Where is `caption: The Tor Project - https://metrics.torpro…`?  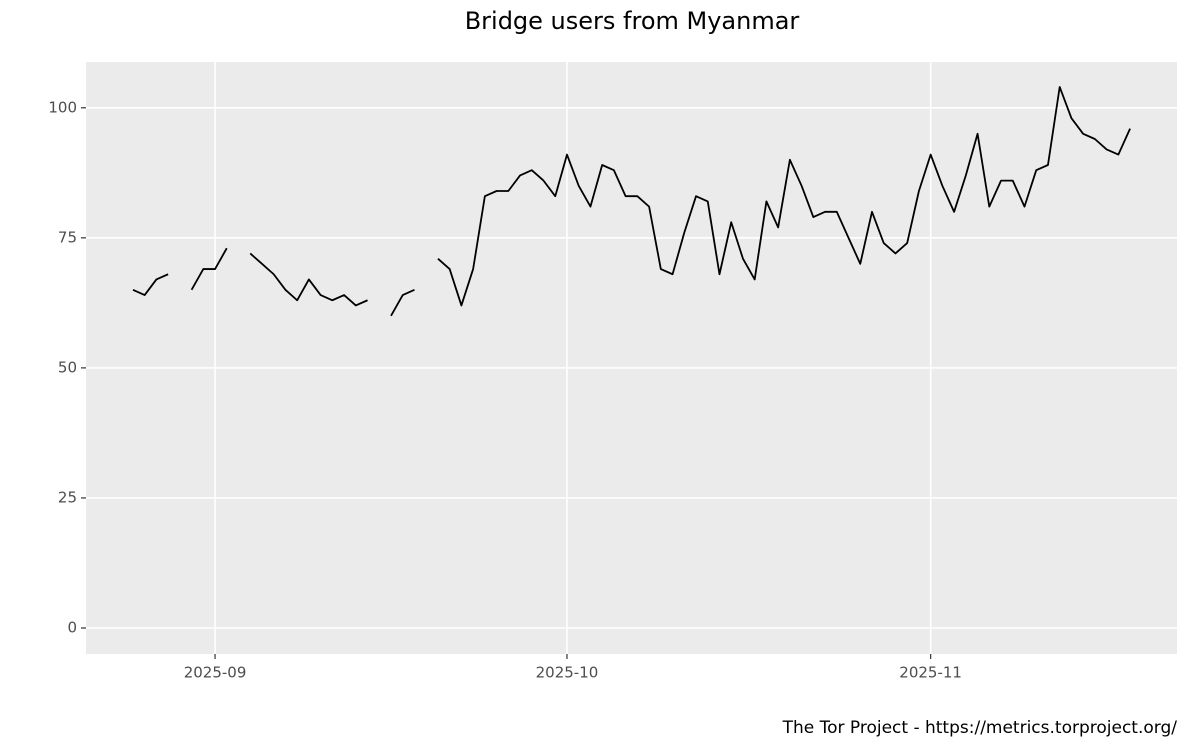 caption: The Tor Project - https://metrics.torpro… is located at coordinates (980, 728).